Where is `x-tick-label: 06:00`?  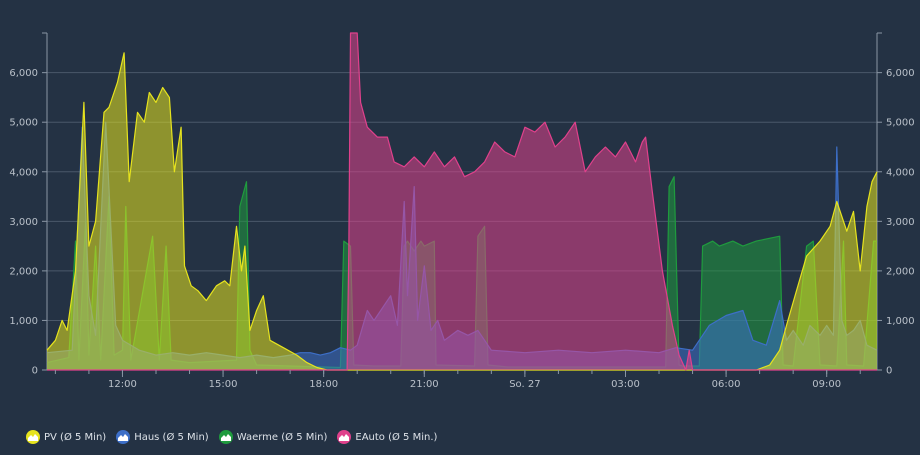
x-tick-label: 06:00 is located at coordinates (726, 384).